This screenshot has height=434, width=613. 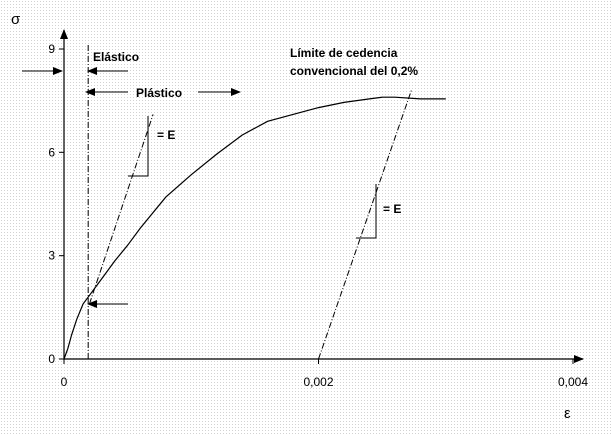 What do you see at coordinates (51, 256) in the screenshot?
I see `y-tick-label: 3` at bounding box center [51, 256].